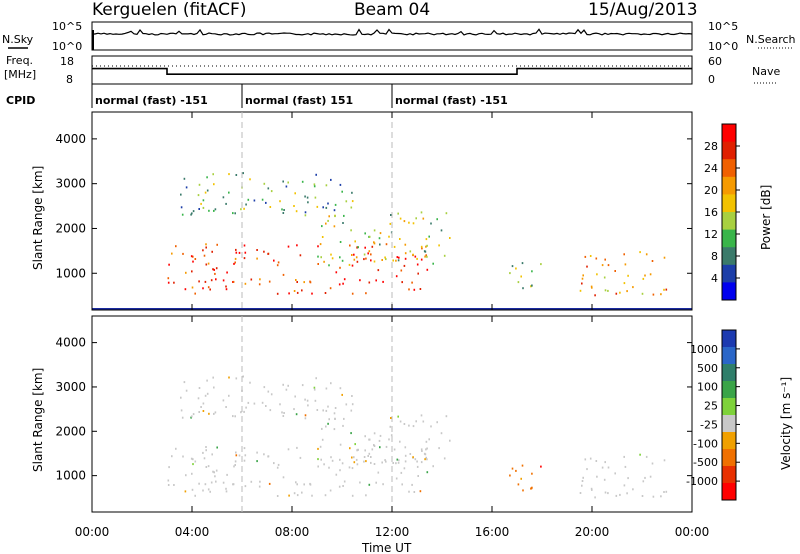 This screenshot has height=554, width=800. I want to click on y-tick-label: 1000, so click(70, 273).